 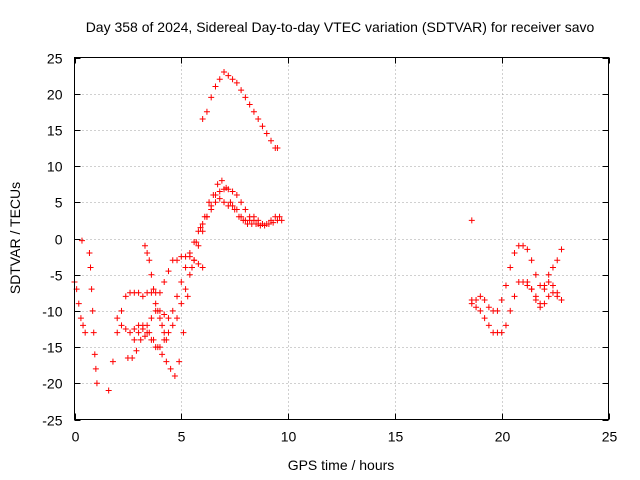 What do you see at coordinates (55, 59) in the screenshot?
I see `y-tick-label: 25` at bounding box center [55, 59].